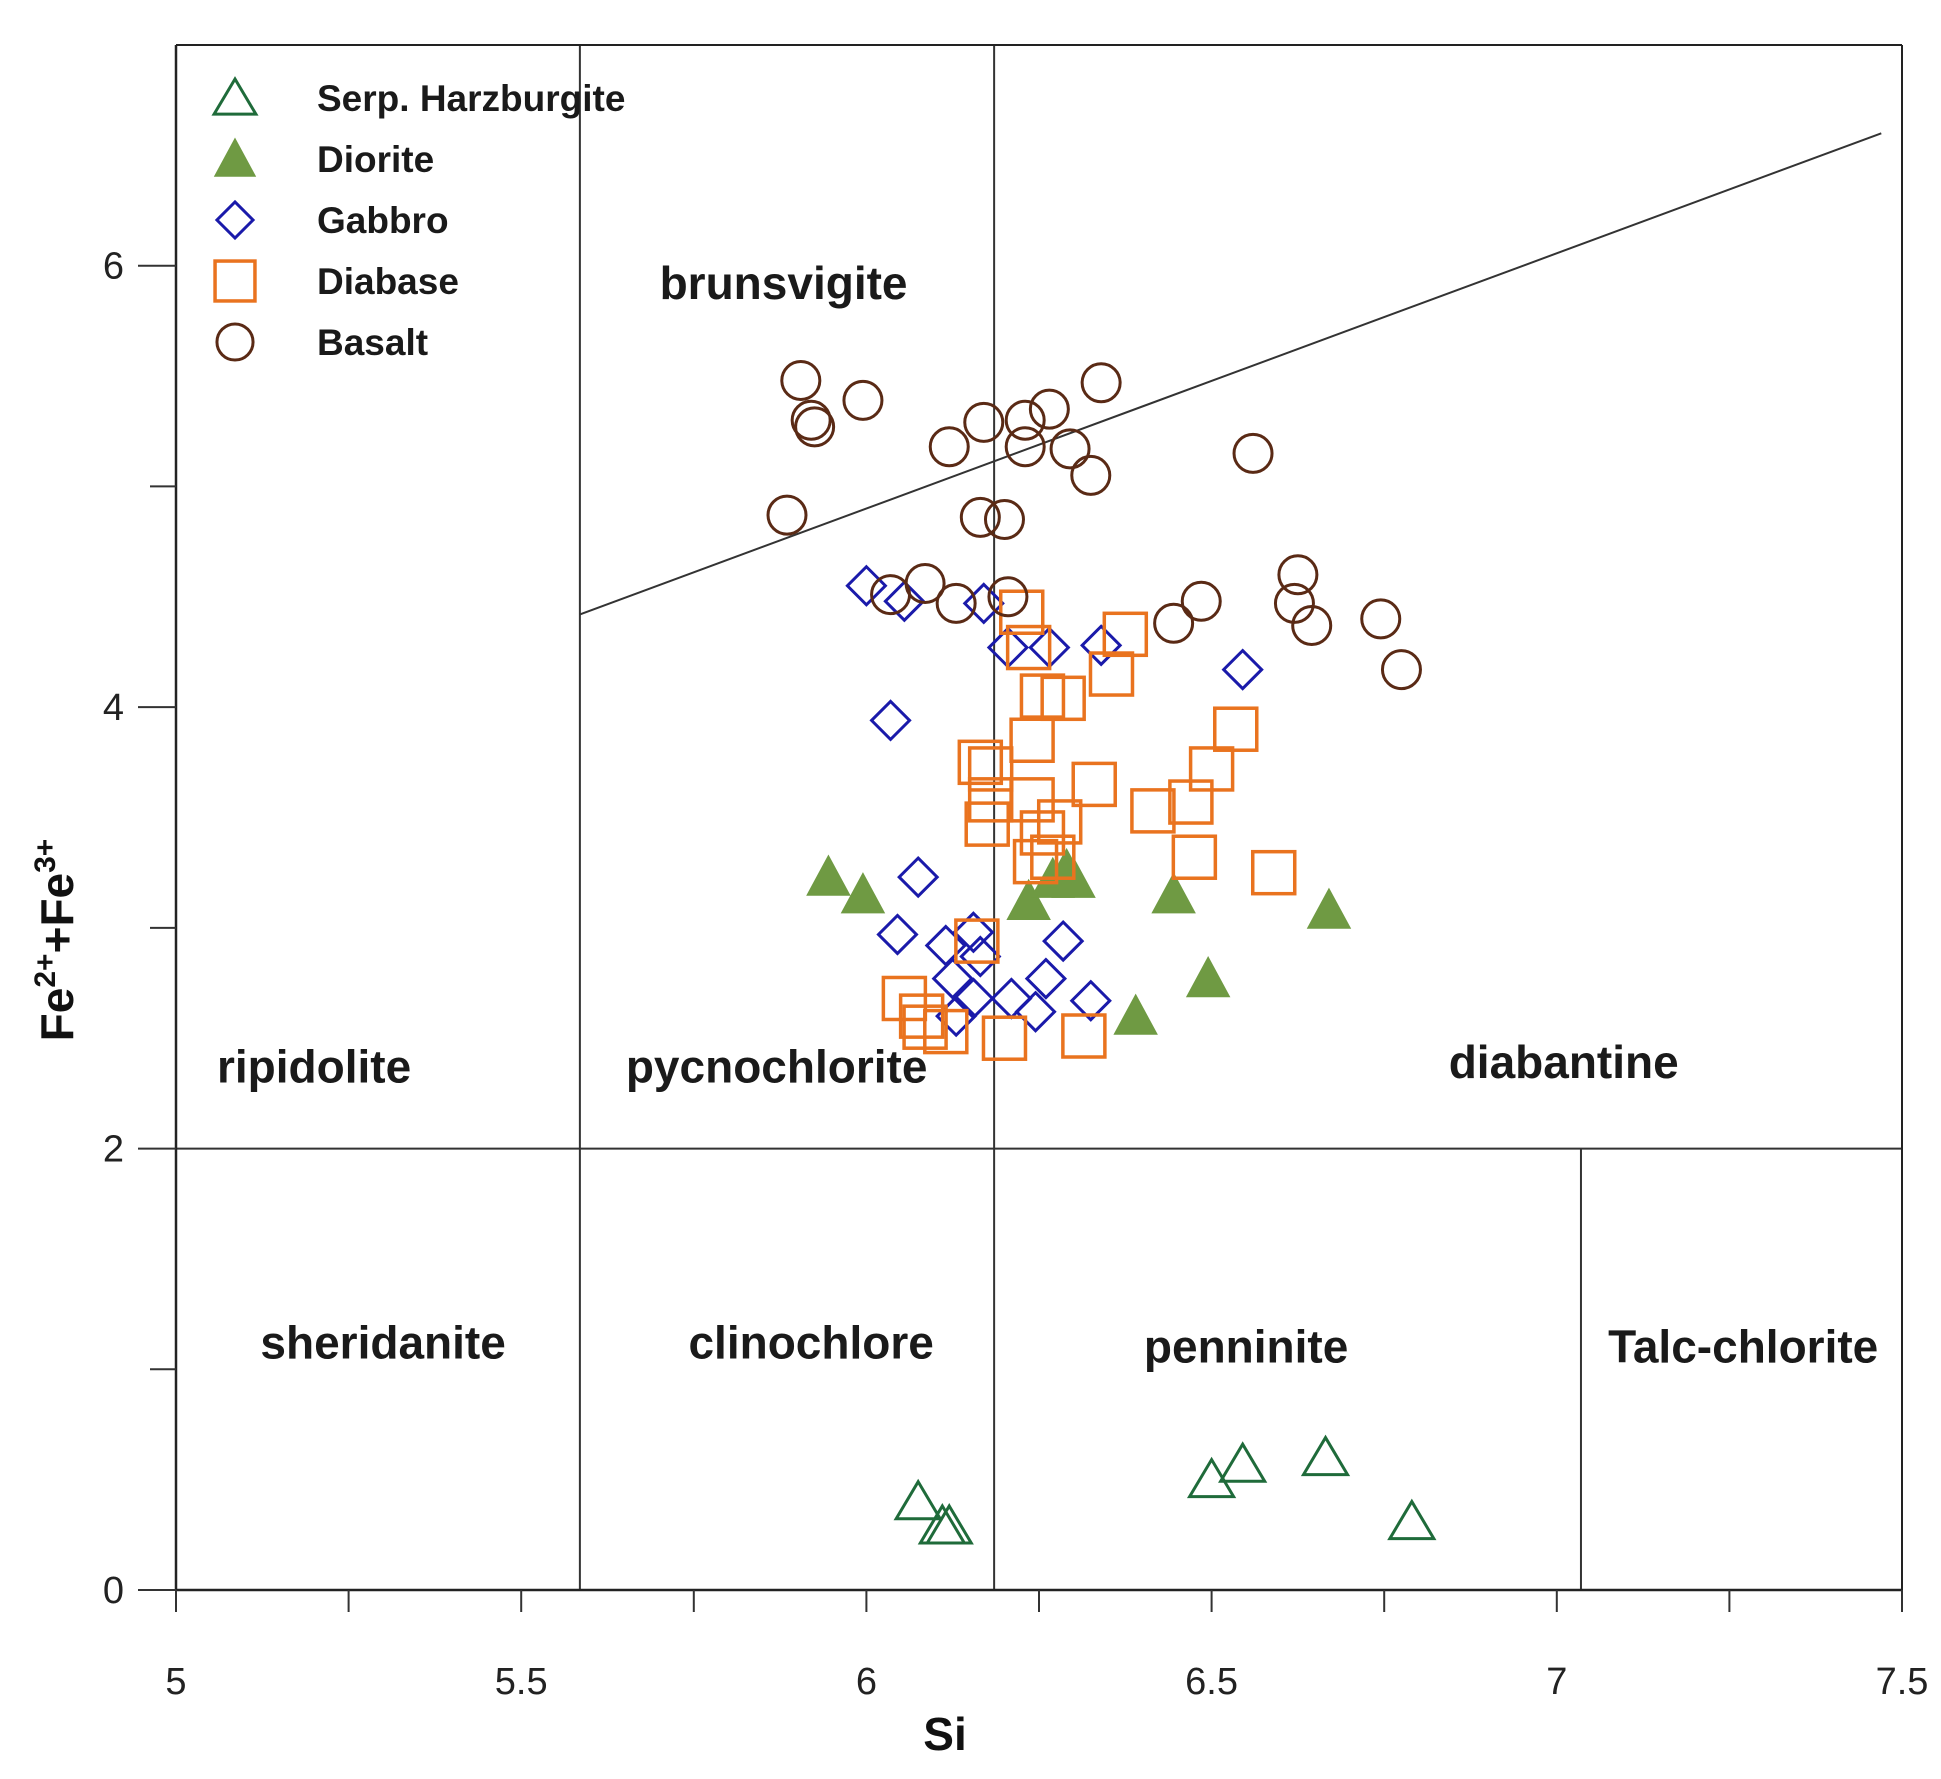 The image size is (1941, 1779). I want to click on legend-marker-serp-harzburgite, so click(235, 96).